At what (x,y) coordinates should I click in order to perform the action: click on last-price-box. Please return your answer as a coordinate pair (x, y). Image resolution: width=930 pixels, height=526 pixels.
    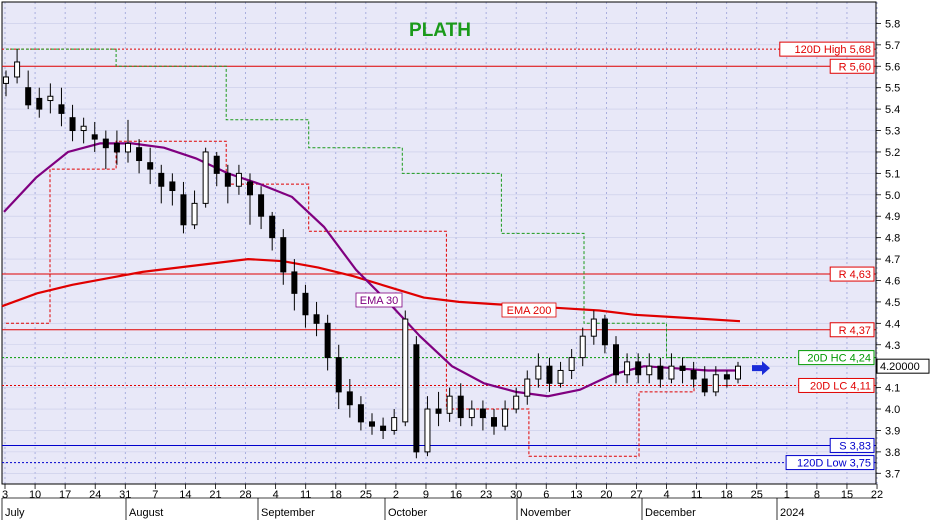
    Looking at the image, I should click on (903, 366).